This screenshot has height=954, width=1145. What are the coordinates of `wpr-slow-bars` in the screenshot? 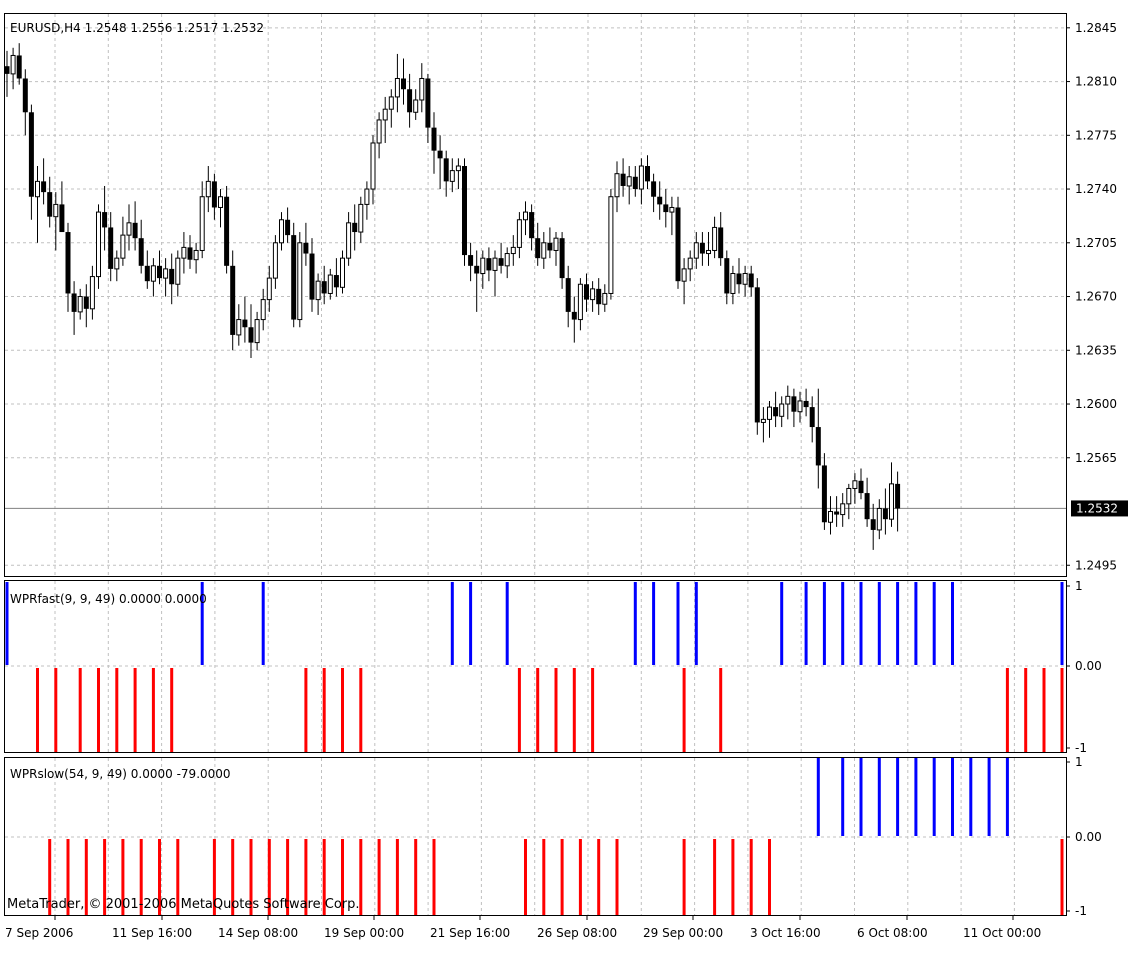 It's located at (556, 836).